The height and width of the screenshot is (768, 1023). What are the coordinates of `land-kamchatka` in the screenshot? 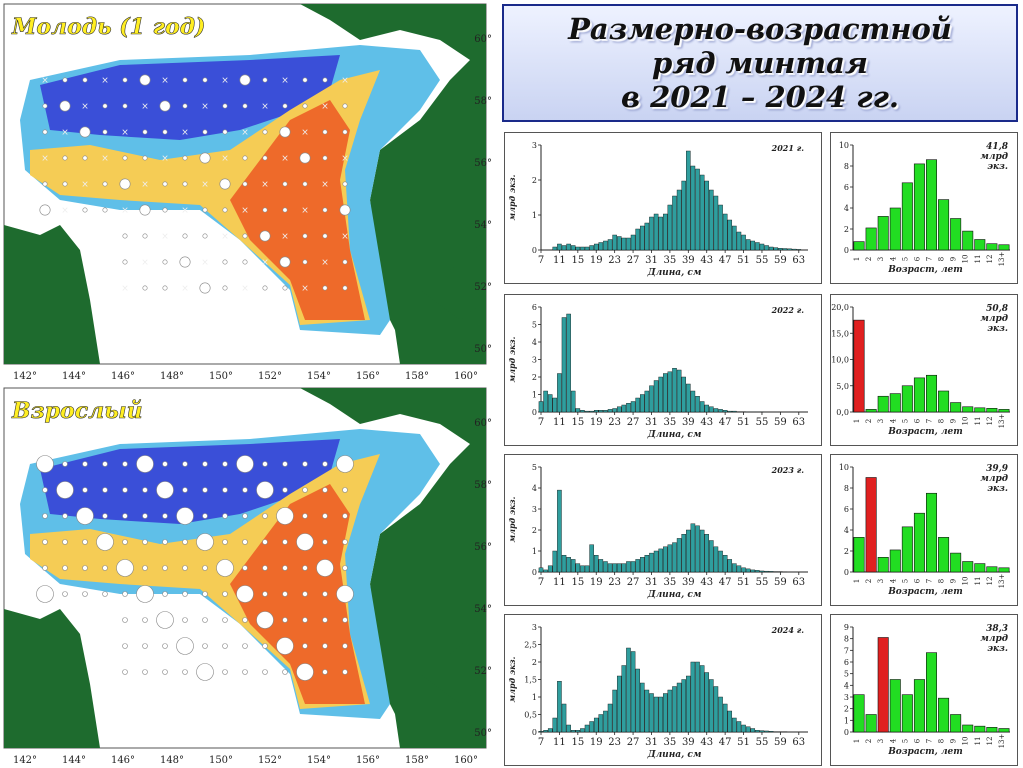 It's located at (393, 184).